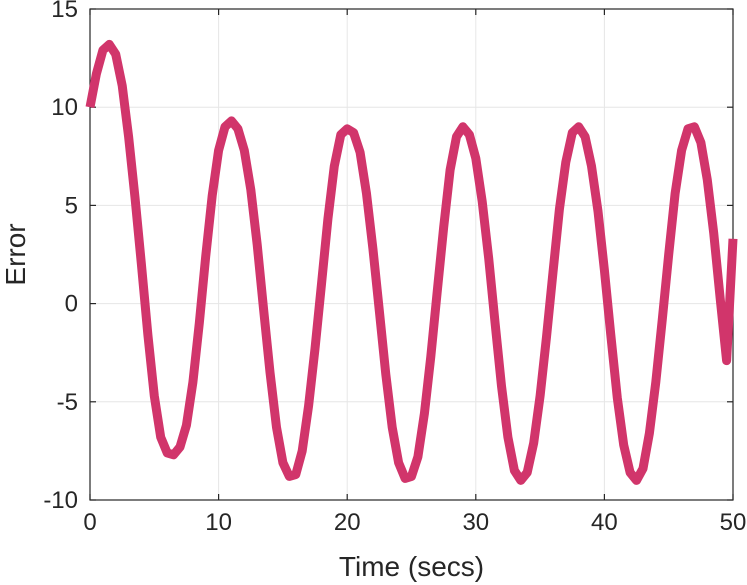 Image resolution: width=747 pixels, height=585 pixels. What do you see at coordinates (60, 257) in the screenshot?
I see `y-tick-labels: -10 -5 0 5 10 15` at bounding box center [60, 257].